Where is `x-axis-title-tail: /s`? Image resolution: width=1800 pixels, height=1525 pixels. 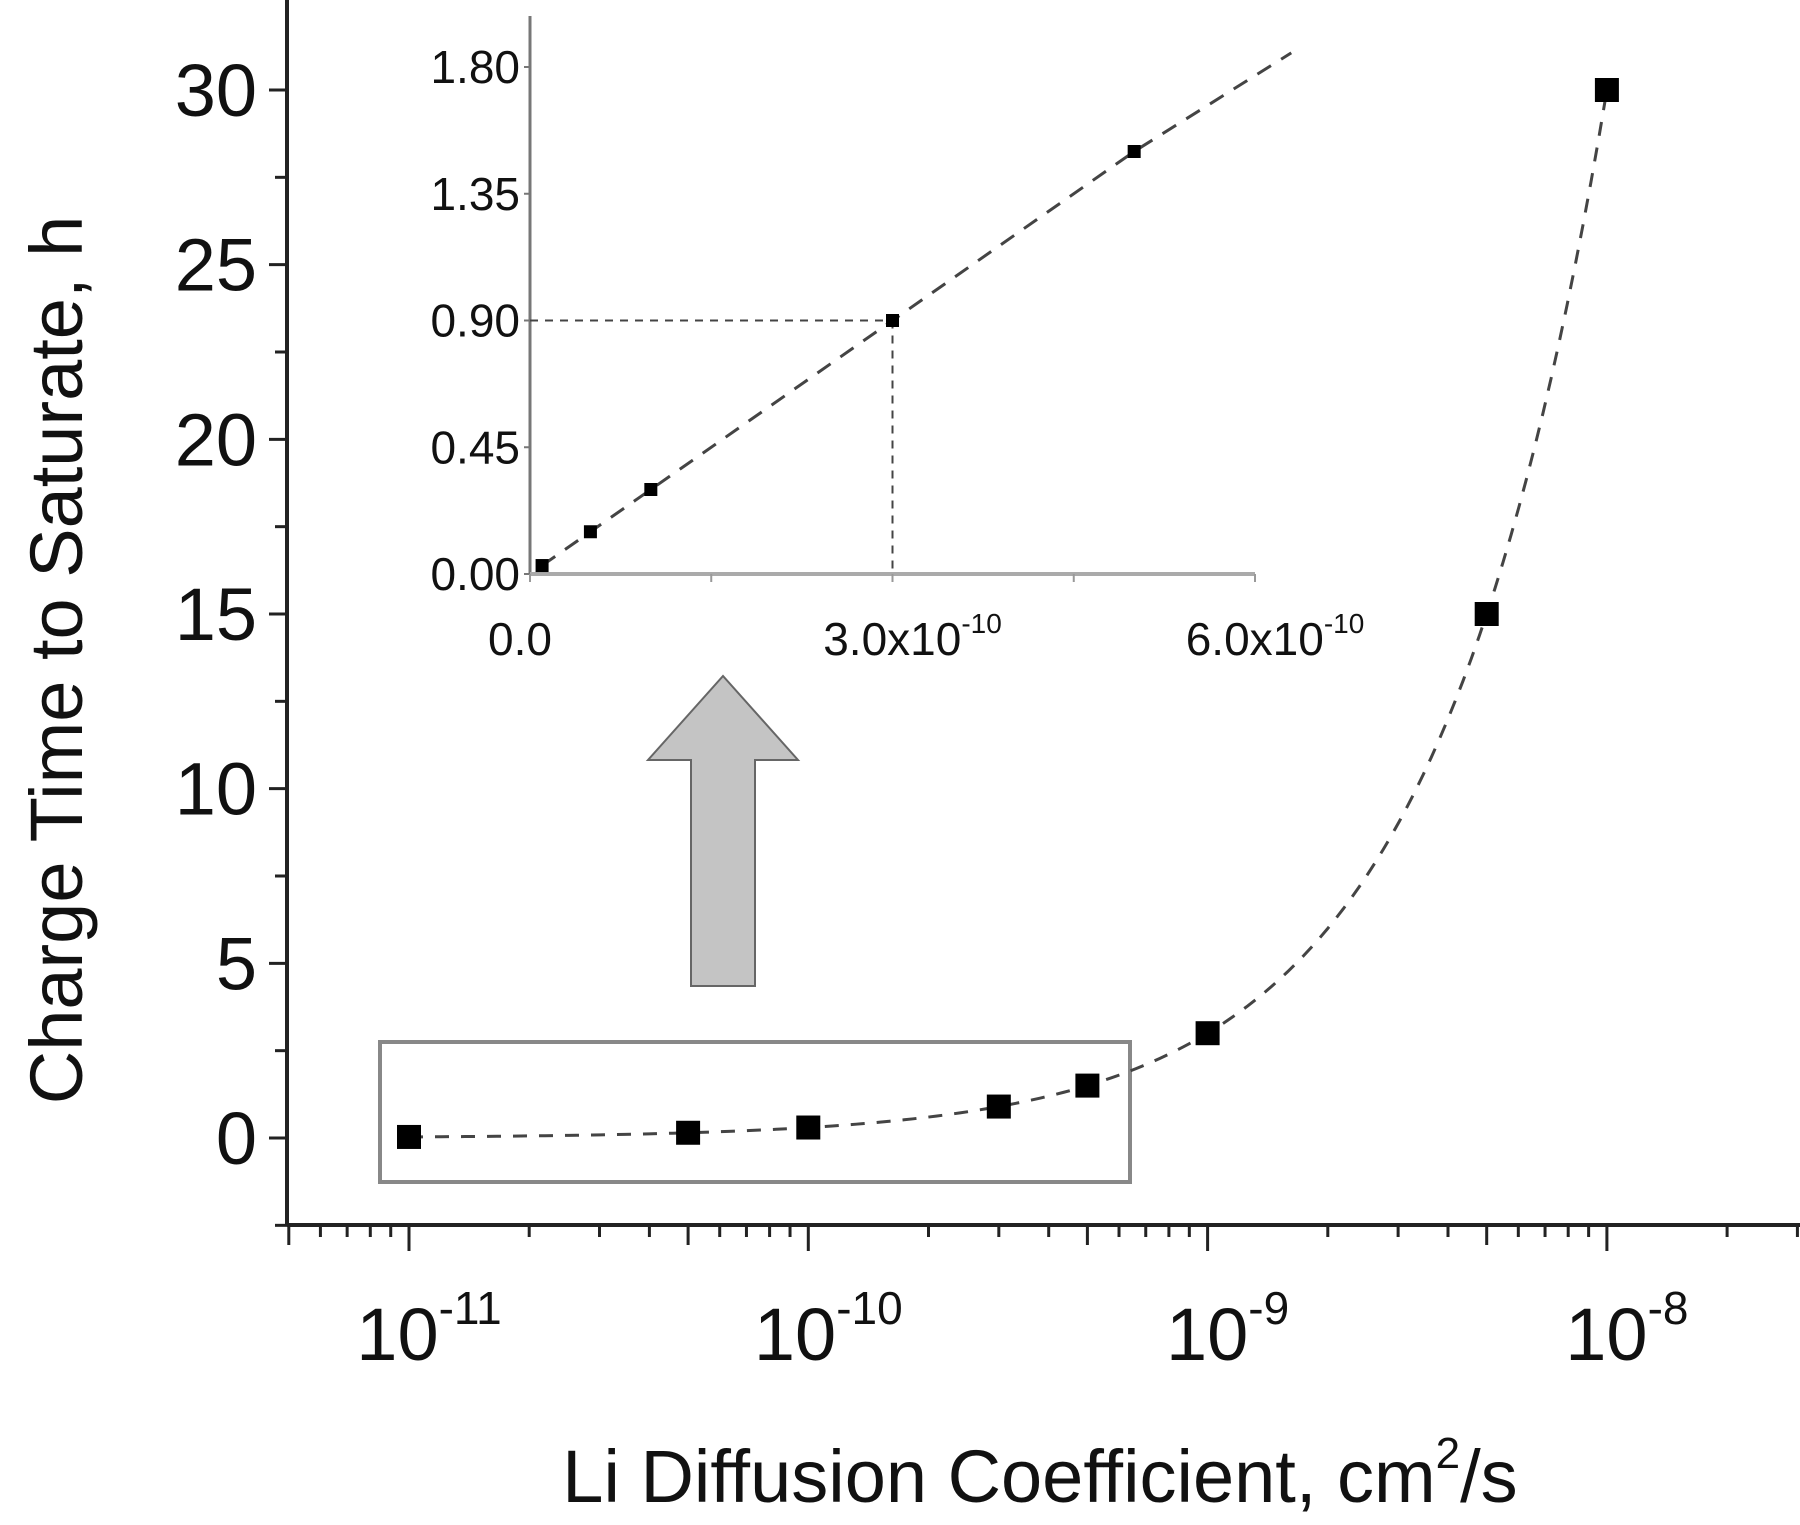
x-axis-title-tail: /s is located at coordinates (1489, 1476).